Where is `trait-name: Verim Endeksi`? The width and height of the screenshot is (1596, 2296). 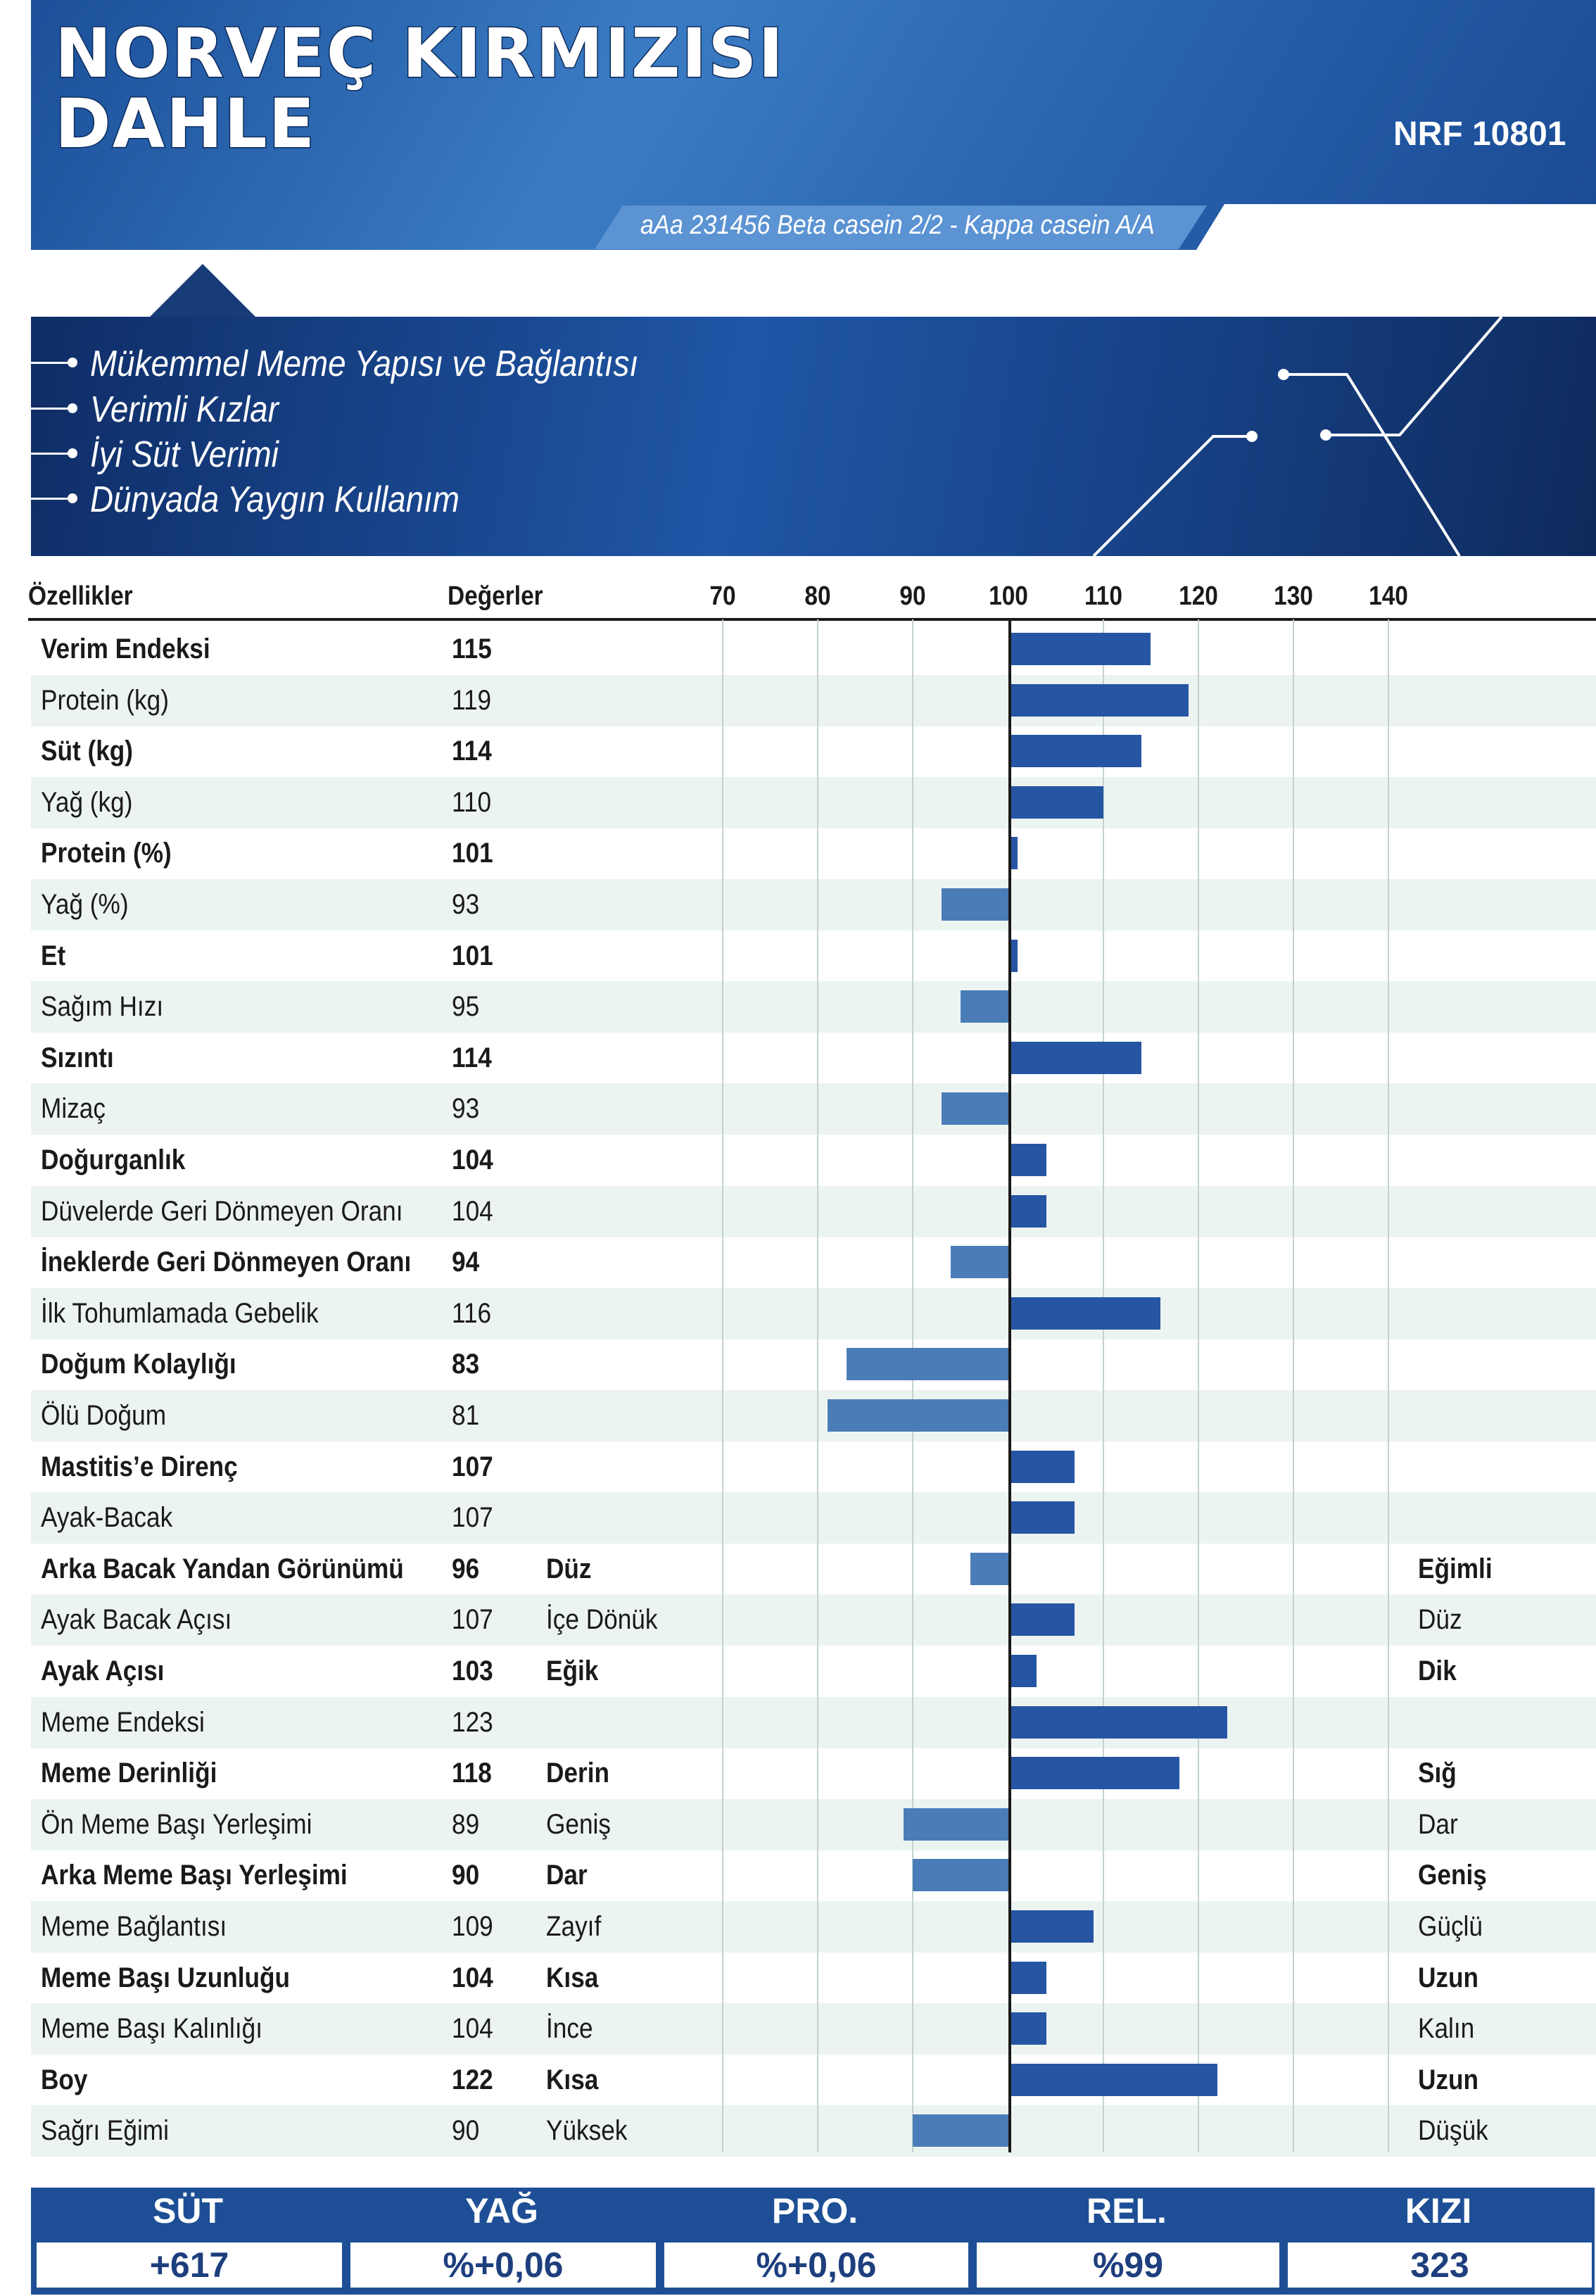
trait-name: Verim Endeksi is located at coordinates (125, 648).